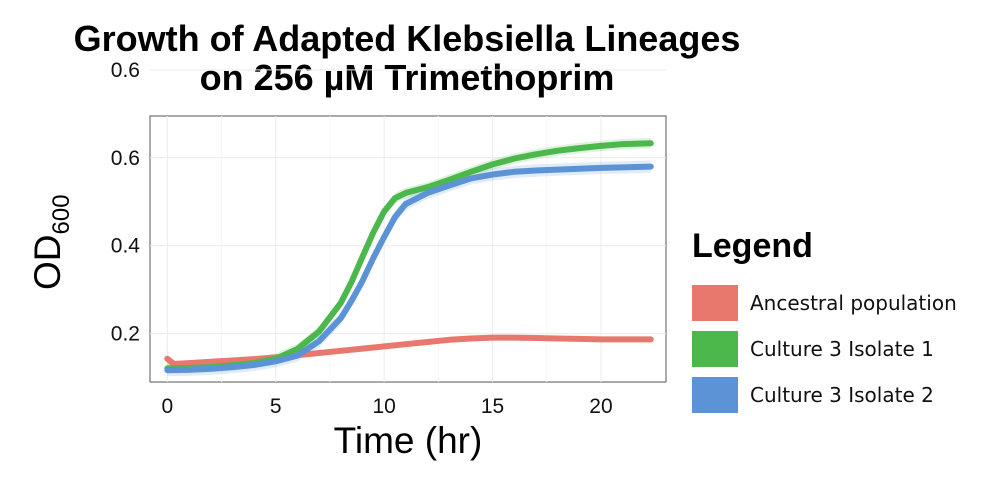  I want to click on x-tick-label: 10, so click(383, 406).